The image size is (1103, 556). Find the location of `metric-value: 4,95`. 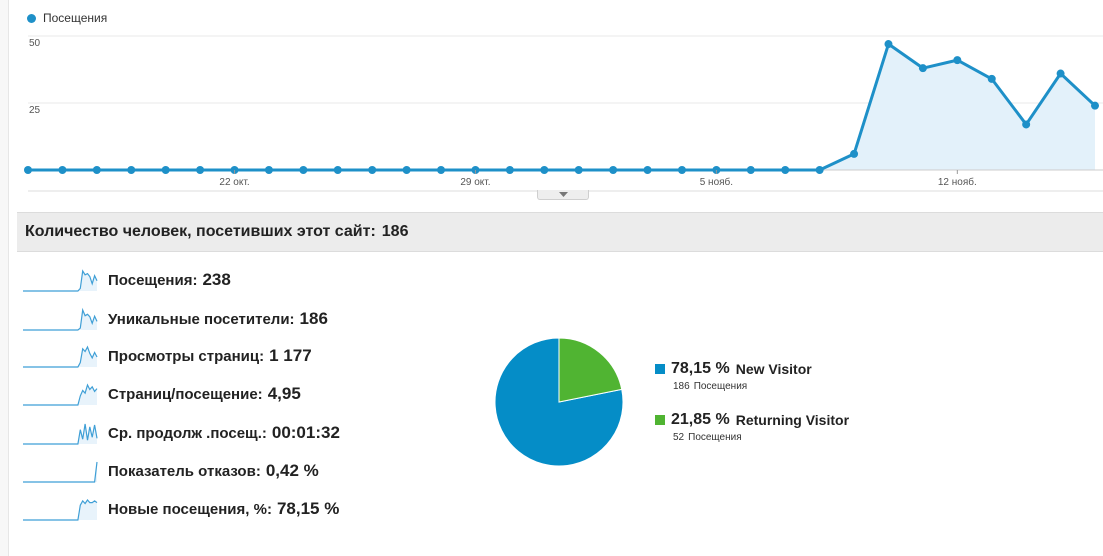

metric-value: 4,95 is located at coordinates (284, 393).